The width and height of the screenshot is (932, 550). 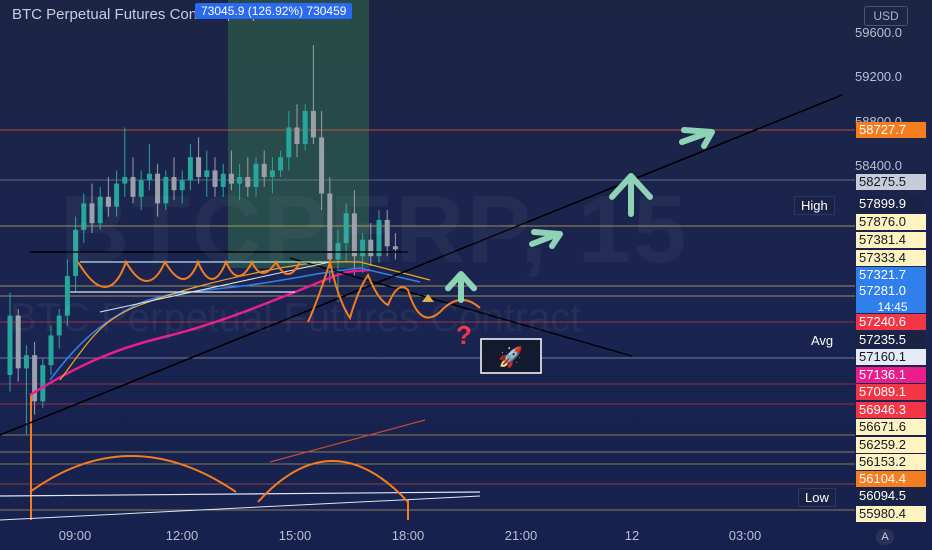 What do you see at coordinates (814, 205) in the screenshot?
I see `level-tag-high: High` at bounding box center [814, 205].